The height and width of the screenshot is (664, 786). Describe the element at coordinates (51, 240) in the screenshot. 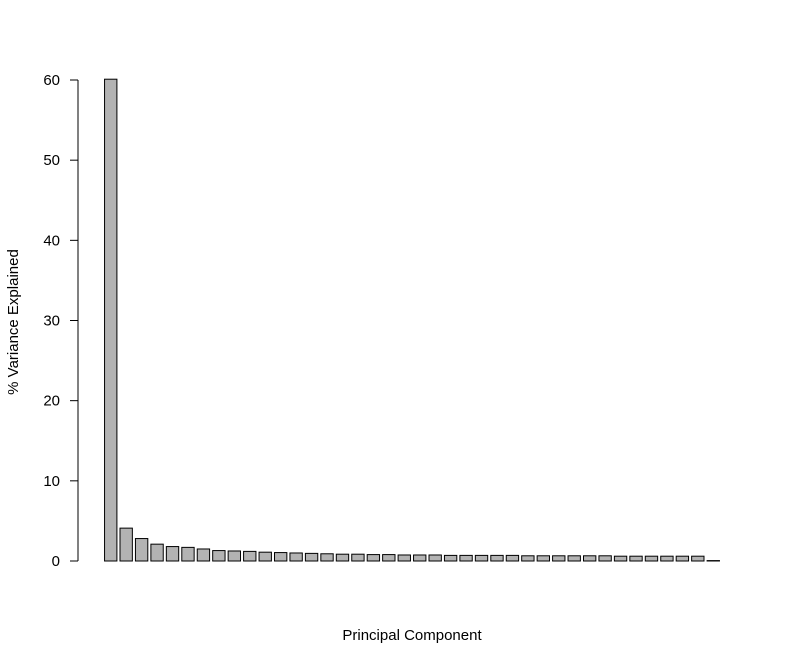

I see `y-tick-label: 40` at that location.